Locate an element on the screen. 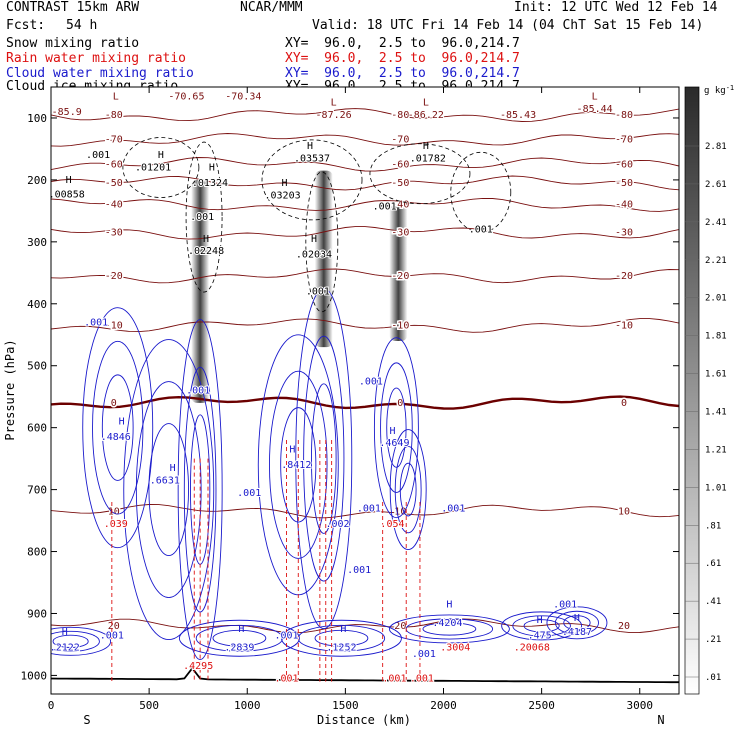 The width and height of the screenshot is (740, 740). cloud-water-label: .2122 is located at coordinates (65, 648).